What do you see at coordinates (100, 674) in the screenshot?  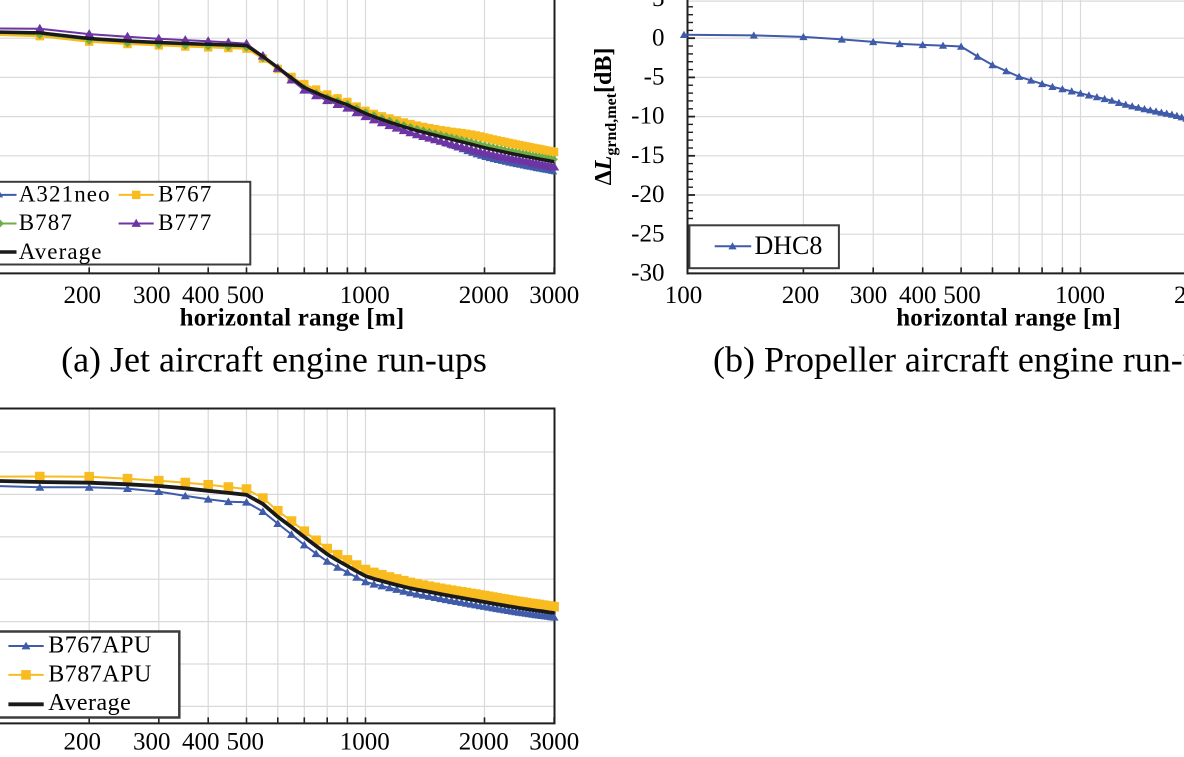 I see `svg-text: B787APU` at bounding box center [100, 674].